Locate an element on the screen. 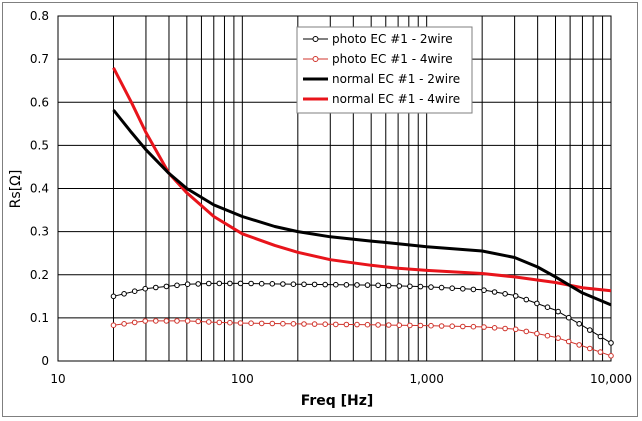 The height and width of the screenshot is (421, 642). y-tick-label: 0.5 is located at coordinates (39, 145).